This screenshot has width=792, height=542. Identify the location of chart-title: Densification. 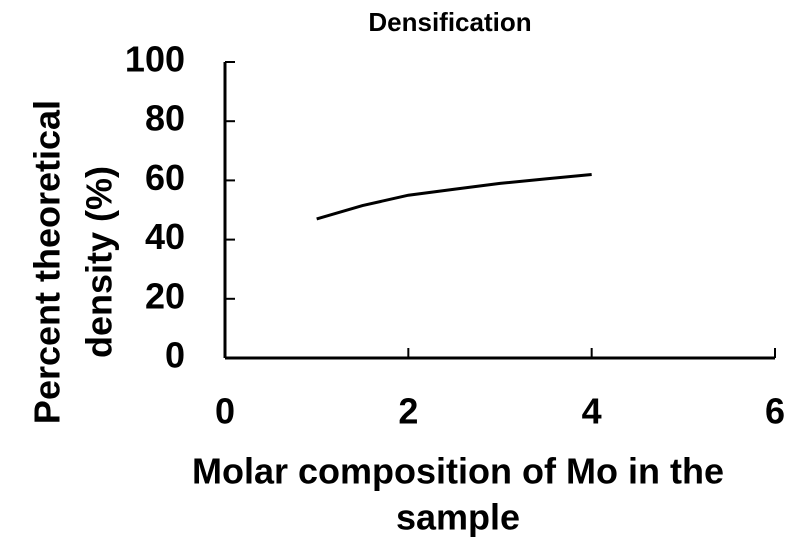
(449, 22).